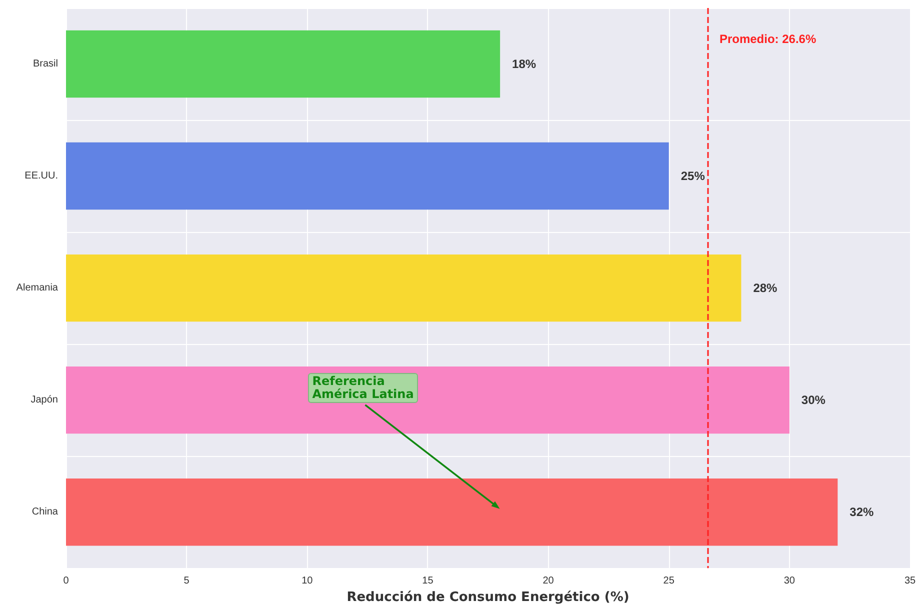  Describe the element at coordinates (790, 581) in the screenshot. I see `x-tick-label: 30` at that location.